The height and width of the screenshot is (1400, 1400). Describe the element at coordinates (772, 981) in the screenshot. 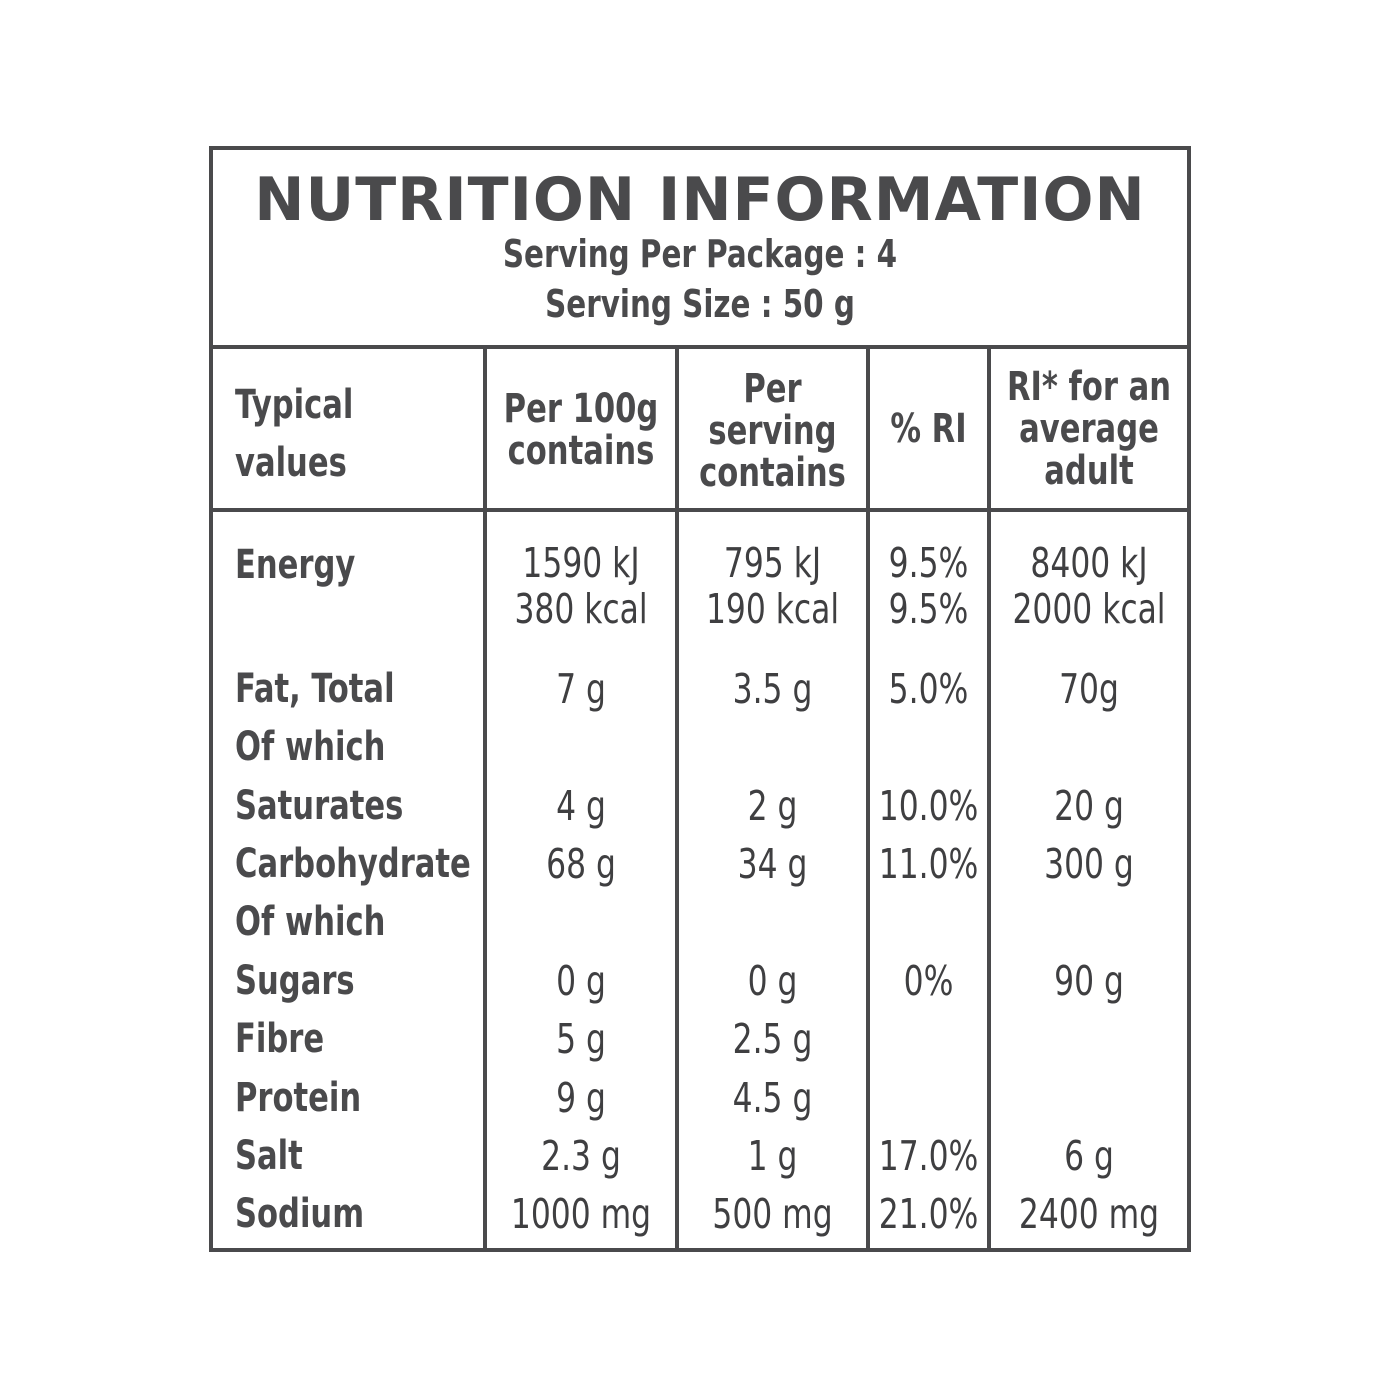

I see `sugars-perserving: 0 g` at that location.